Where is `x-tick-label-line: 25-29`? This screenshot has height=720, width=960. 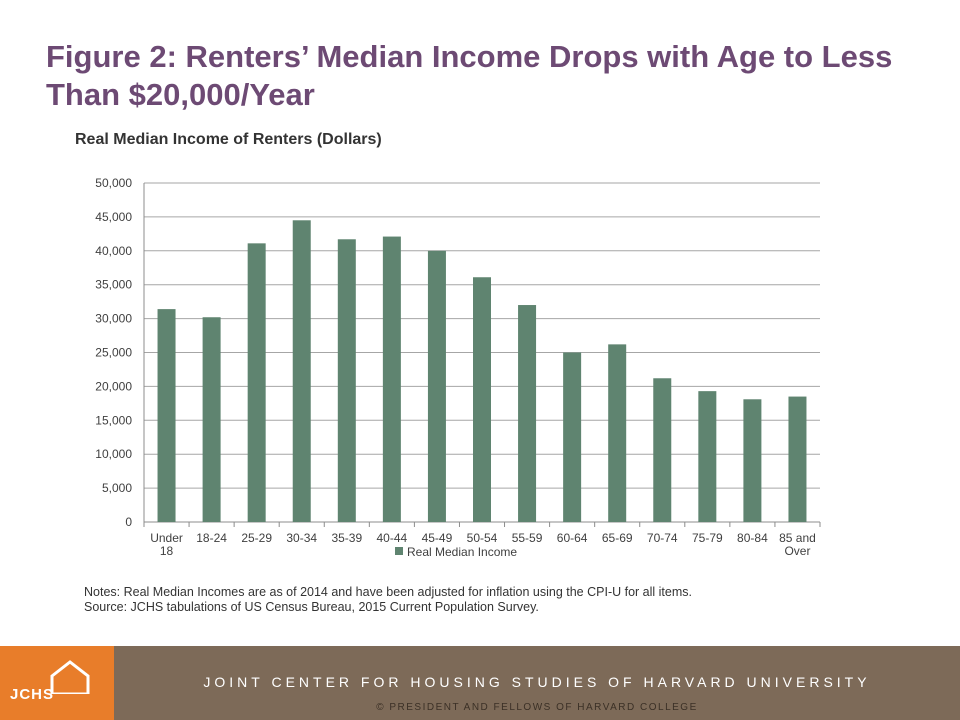
x-tick-label-line: 25-29 is located at coordinates (256, 538).